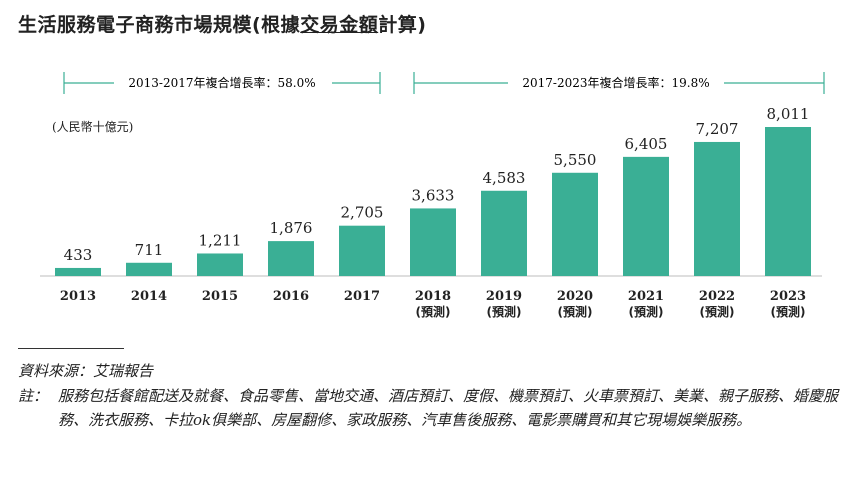  I want to click on category-label-2019: 2019, so click(504, 296).